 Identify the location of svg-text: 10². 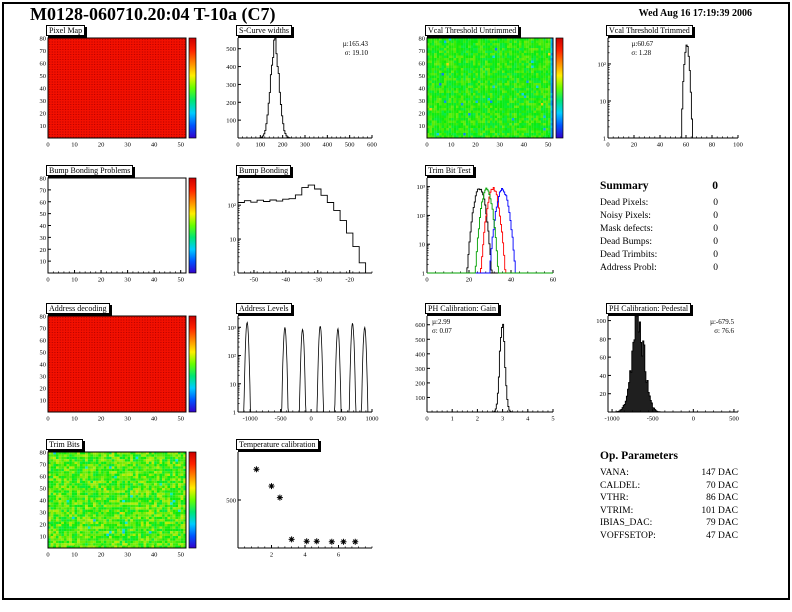
(602, 64).